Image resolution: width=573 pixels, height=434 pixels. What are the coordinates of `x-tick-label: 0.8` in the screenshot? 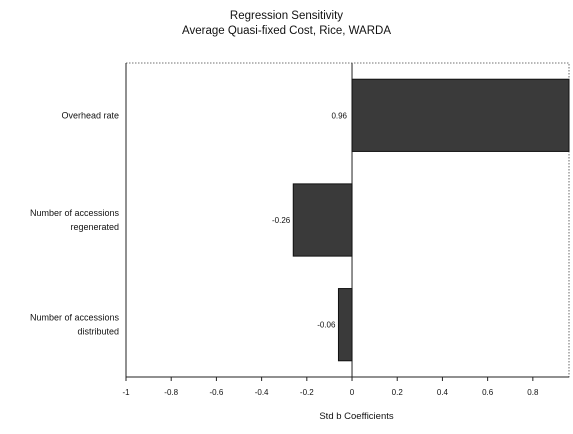 It's located at (533, 392).